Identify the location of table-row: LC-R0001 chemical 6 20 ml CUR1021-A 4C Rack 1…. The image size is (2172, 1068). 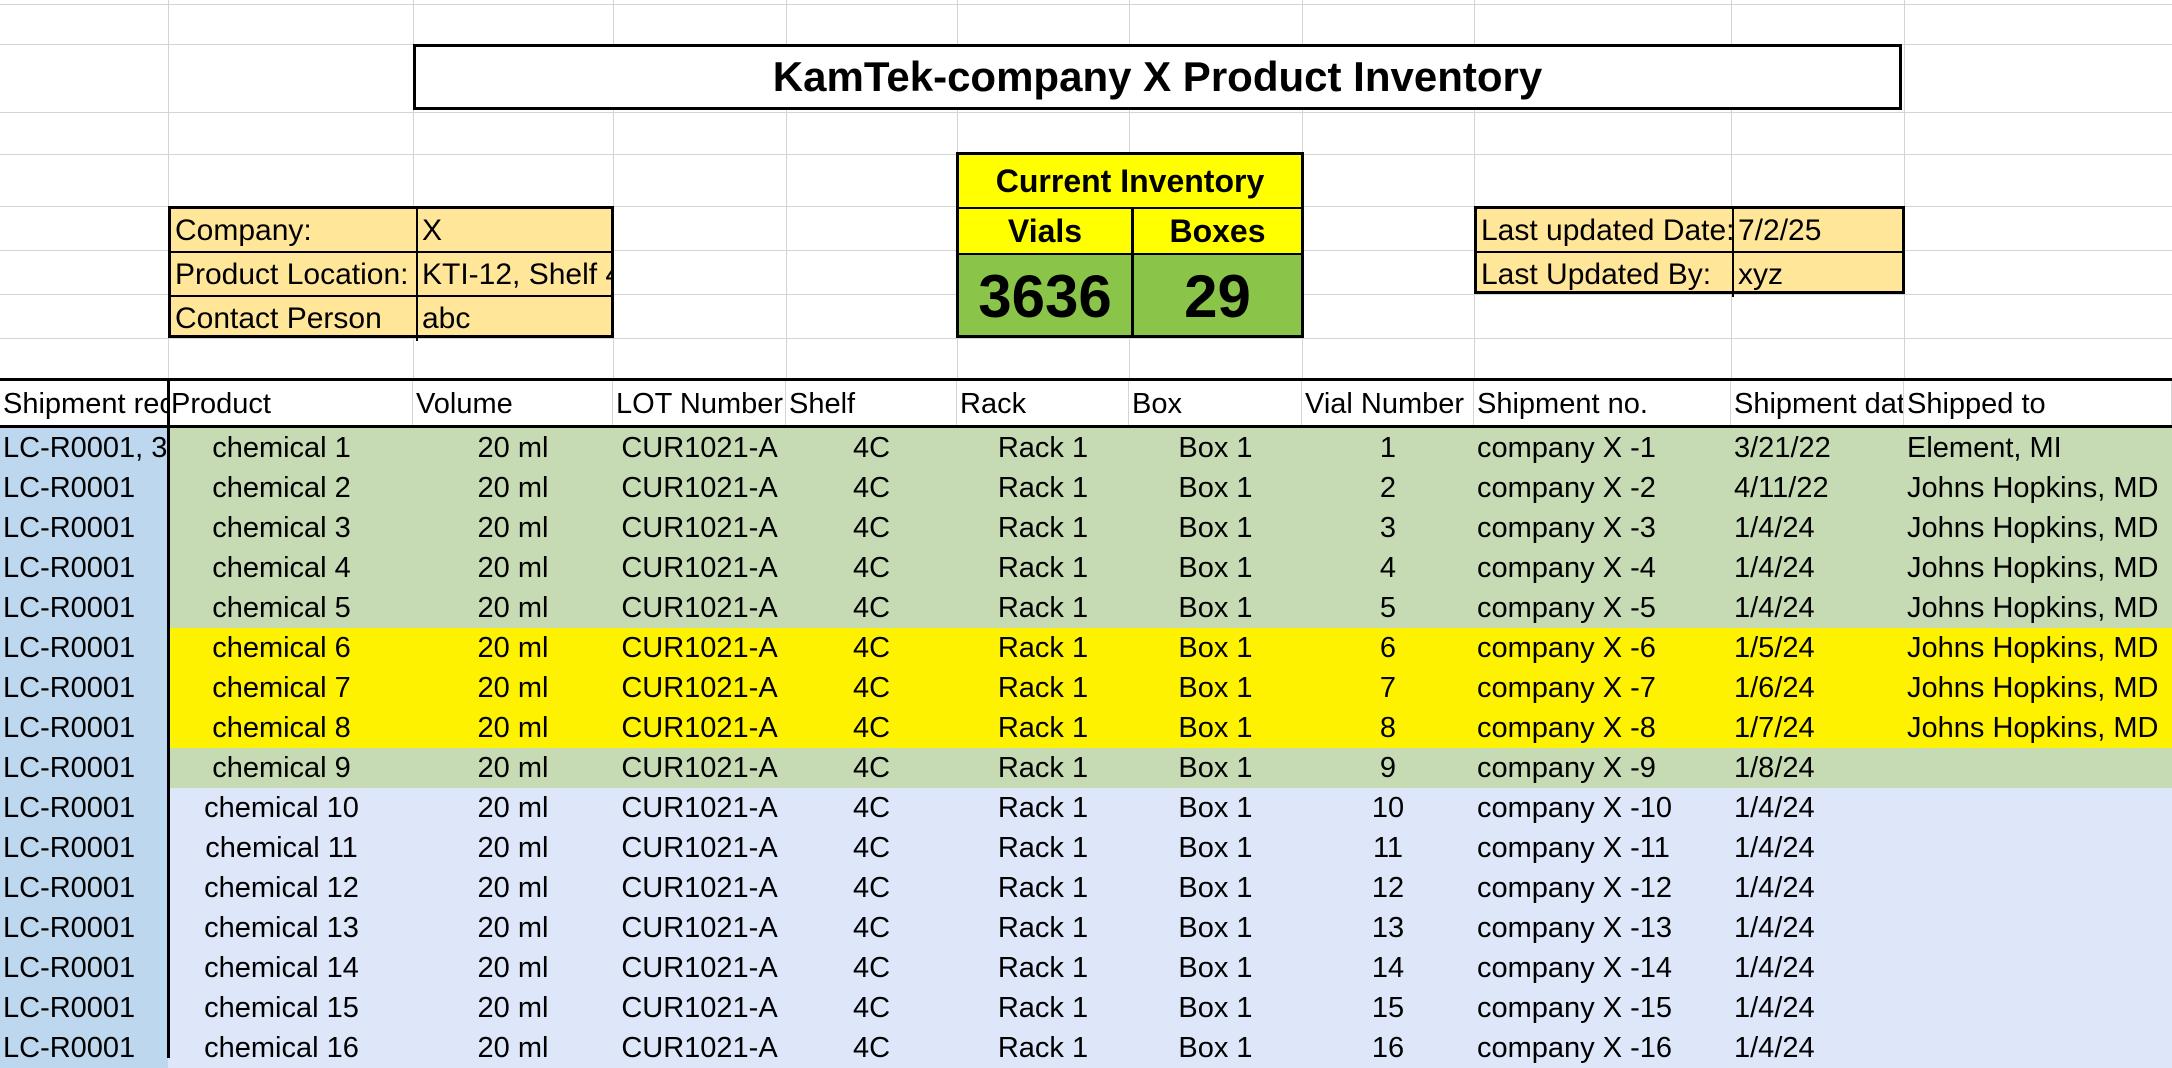
(1086, 648).